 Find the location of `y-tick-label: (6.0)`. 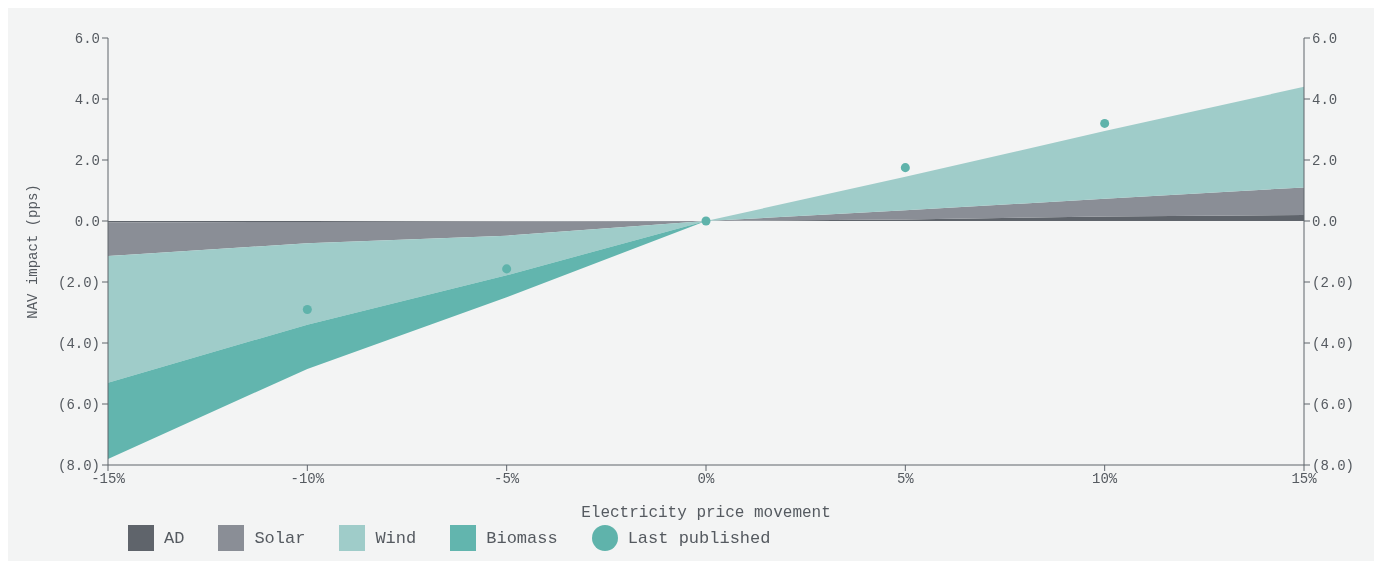

y-tick-label: (6.0) is located at coordinates (78, 404).